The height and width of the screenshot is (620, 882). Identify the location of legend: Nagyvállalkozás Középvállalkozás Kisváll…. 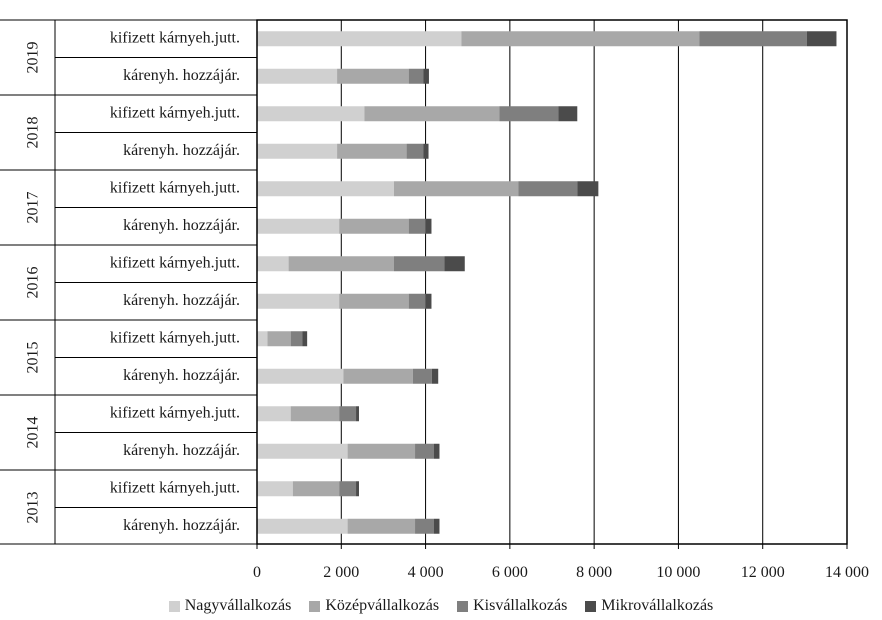
(441, 606).